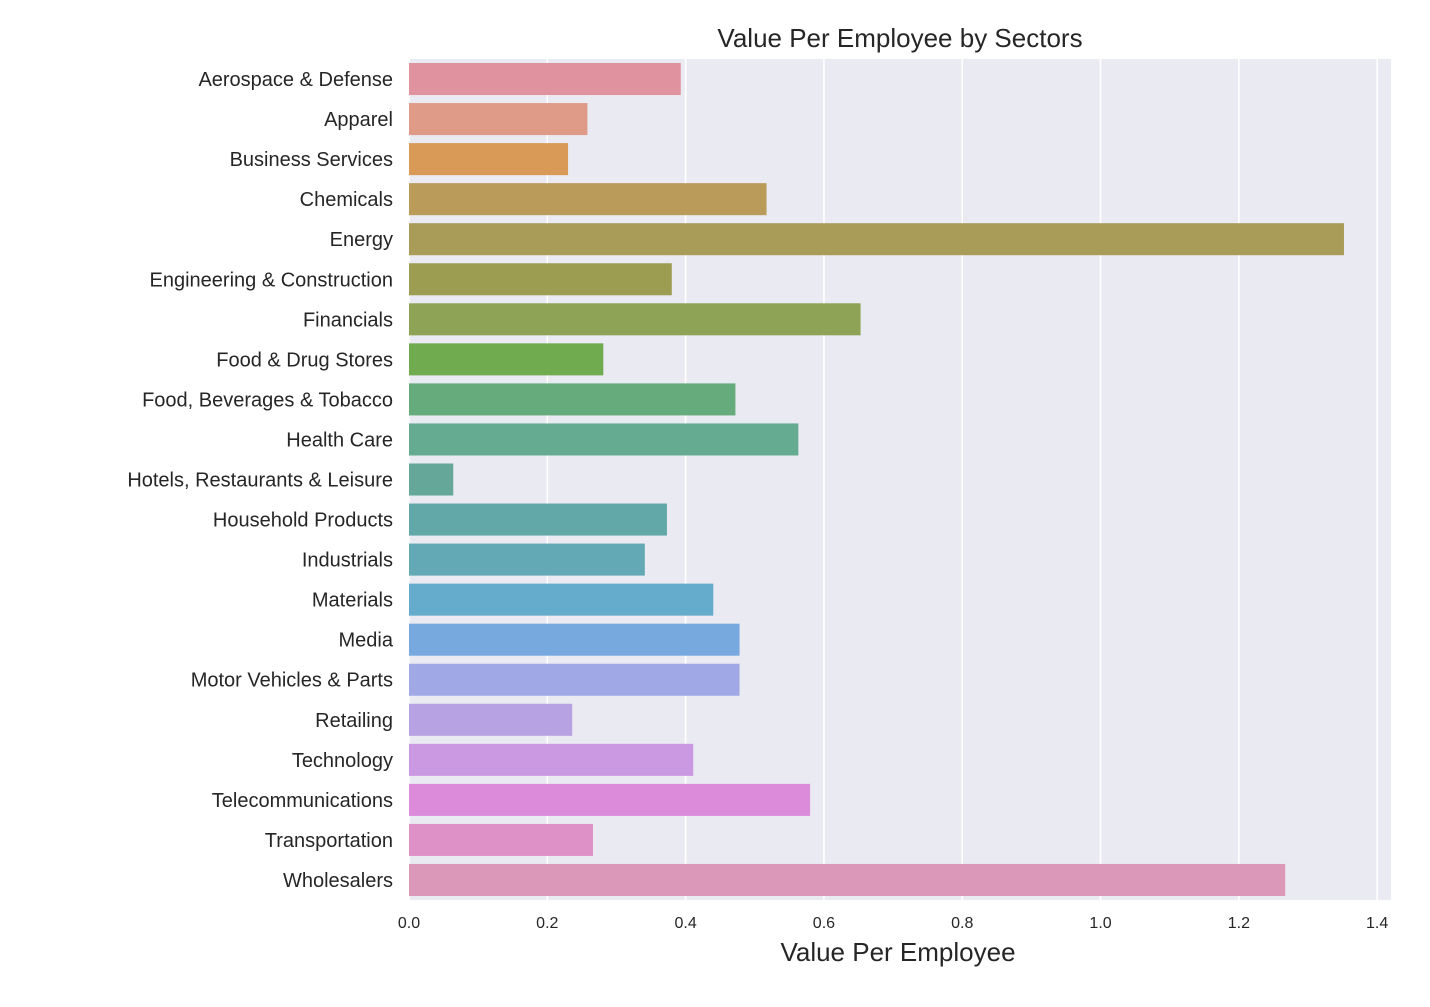 This screenshot has height=1007, width=1430. I want to click on category-label-0: Aerospace & Defense, so click(295, 80).